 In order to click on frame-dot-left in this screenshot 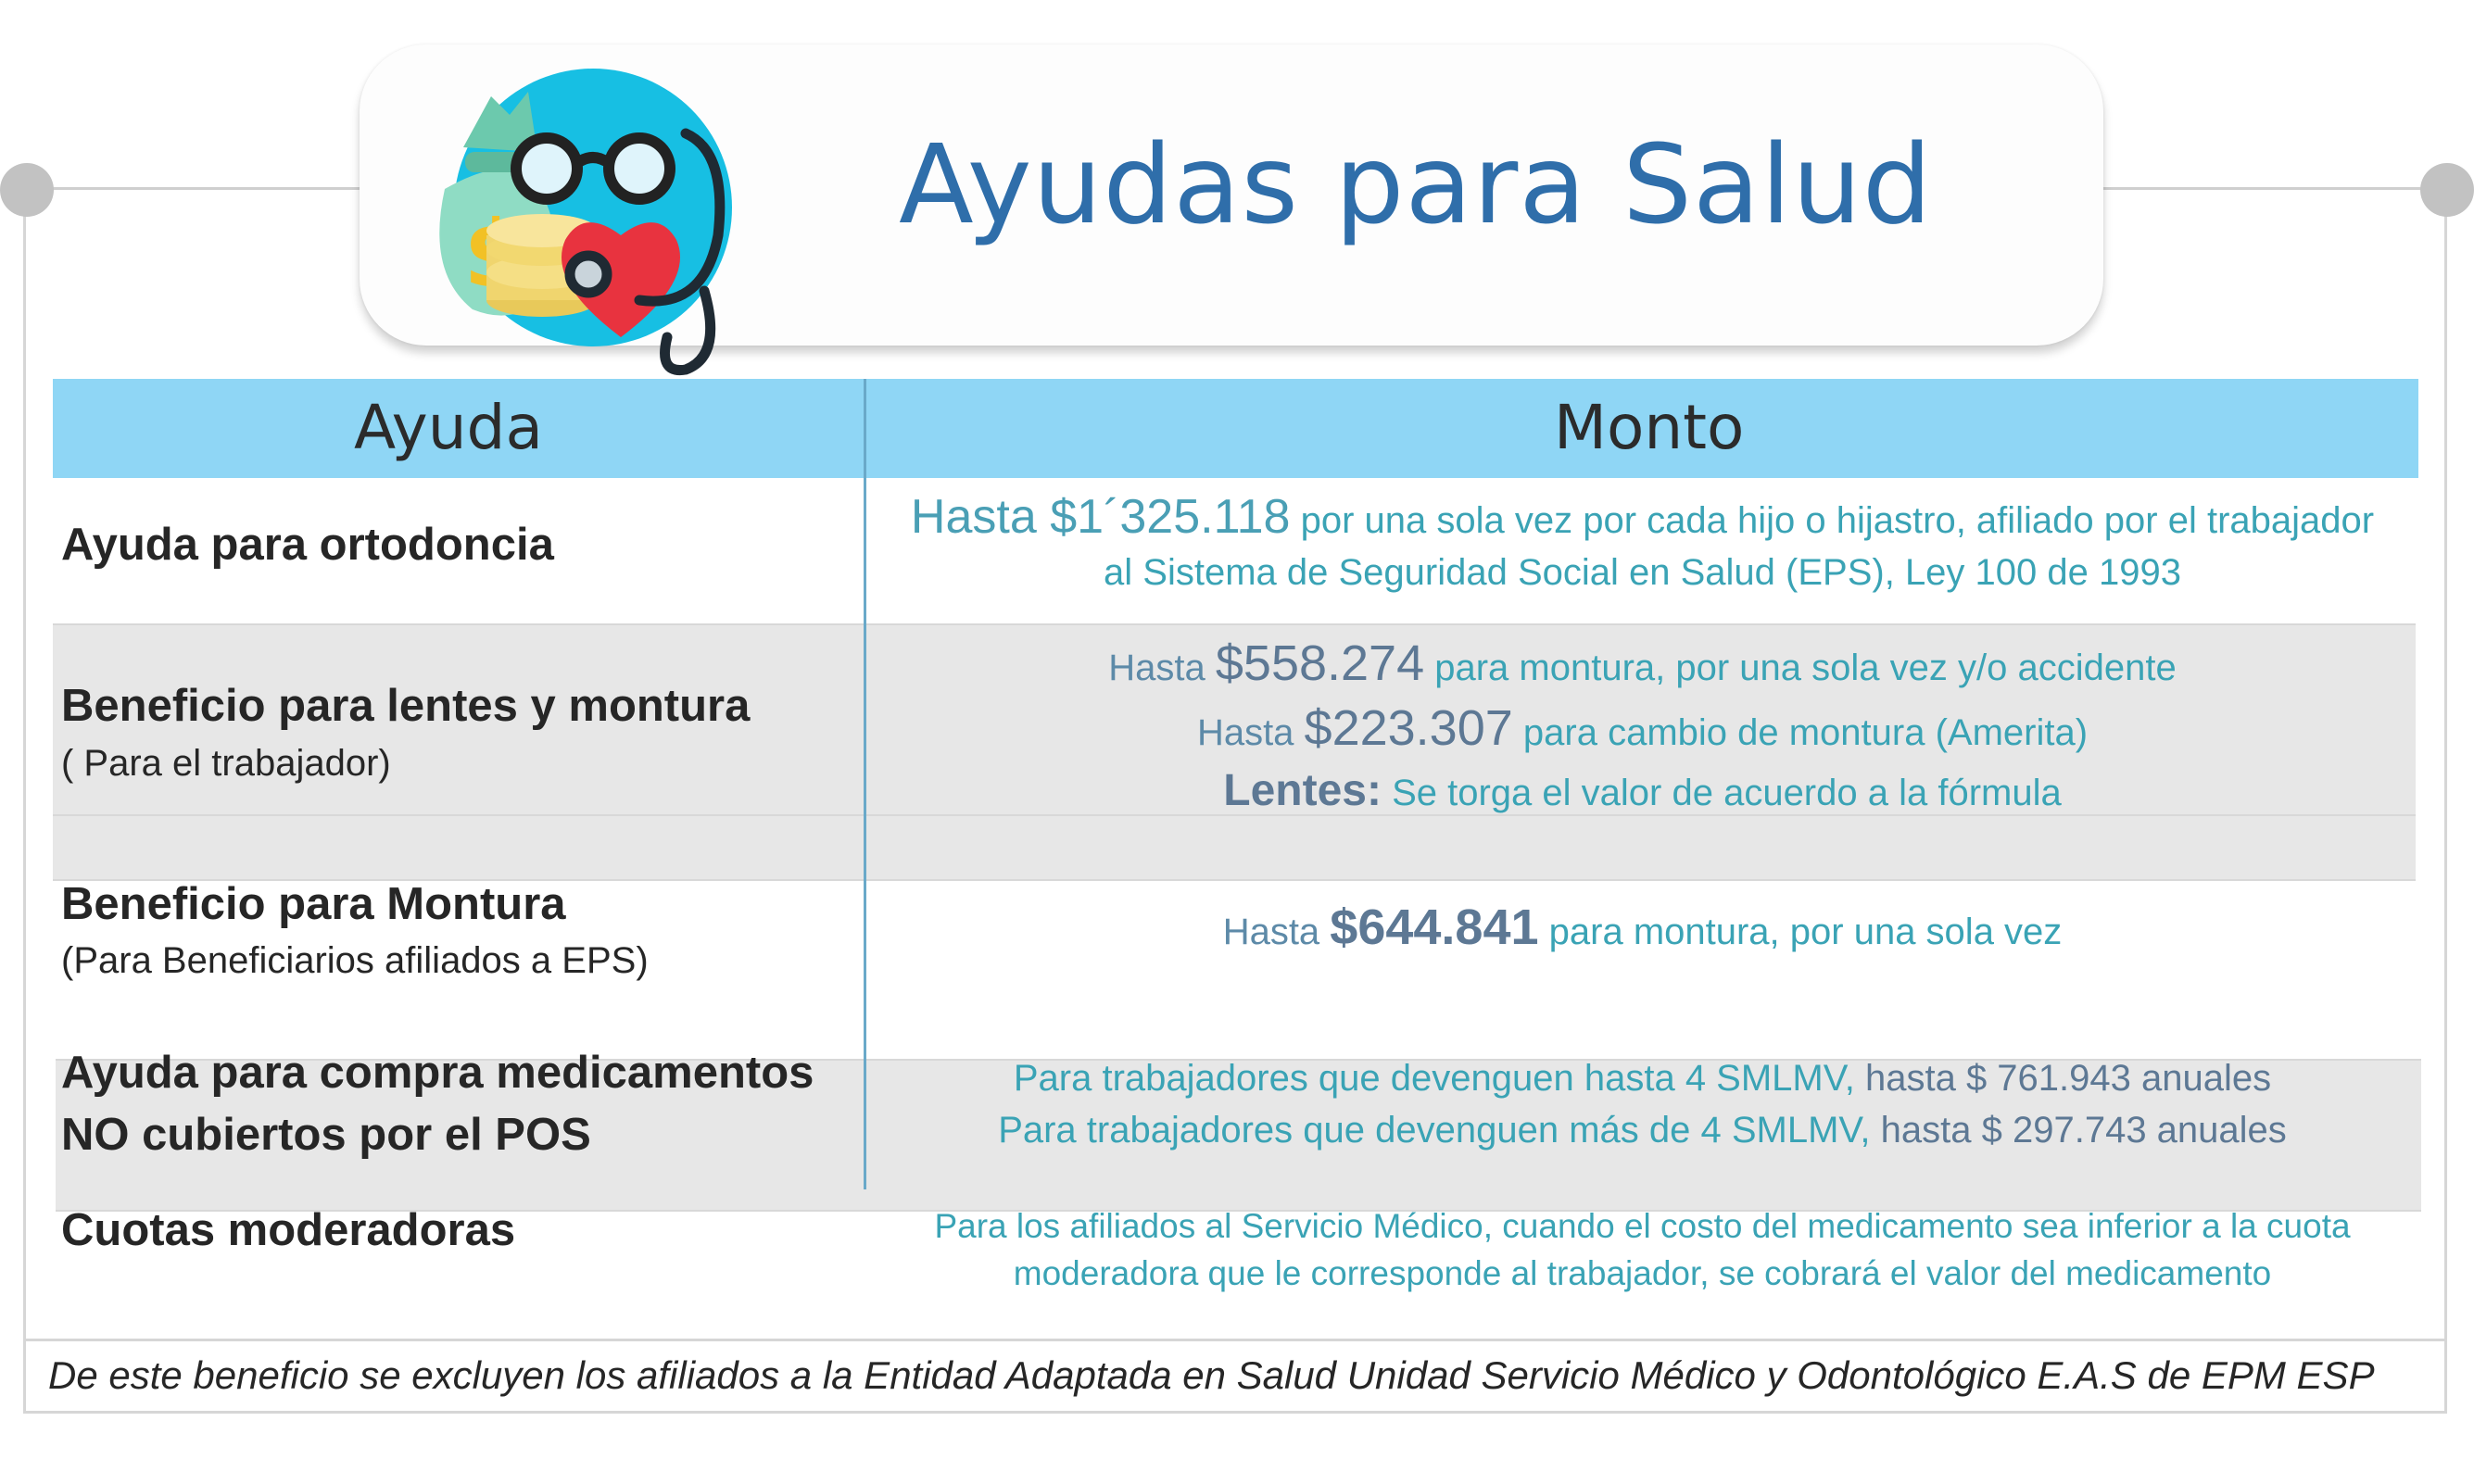, I will do `click(27, 190)`.